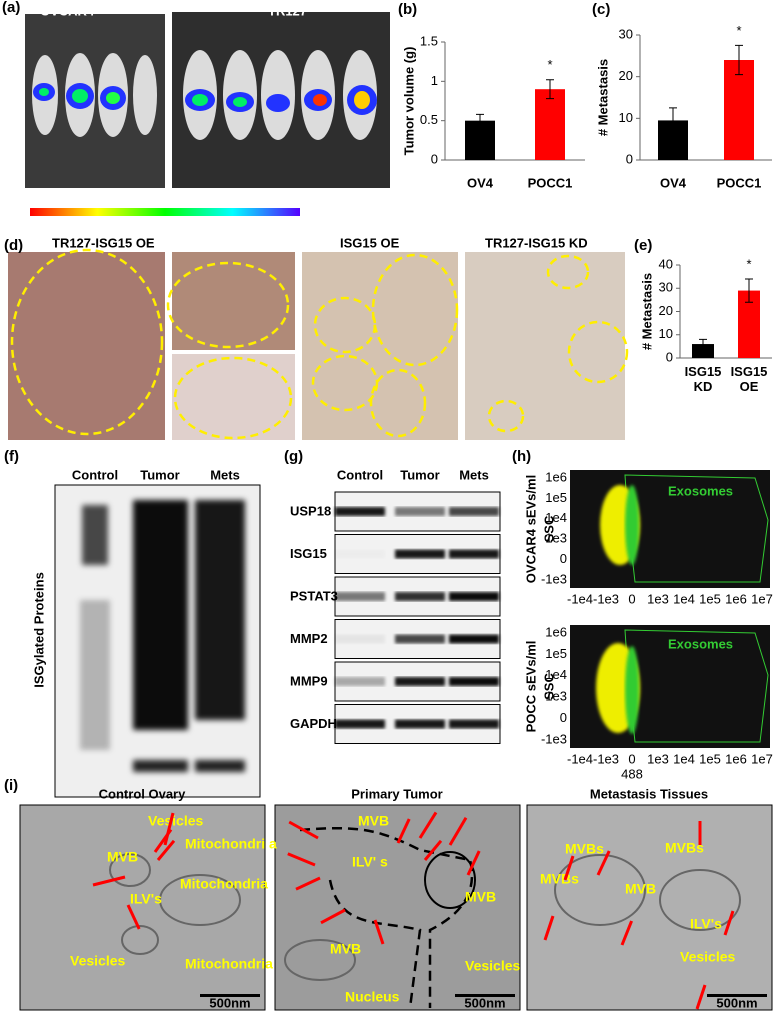  What do you see at coordinates (550, 182) in the screenshot?
I see `x-tick-label: POCC1` at bounding box center [550, 182].